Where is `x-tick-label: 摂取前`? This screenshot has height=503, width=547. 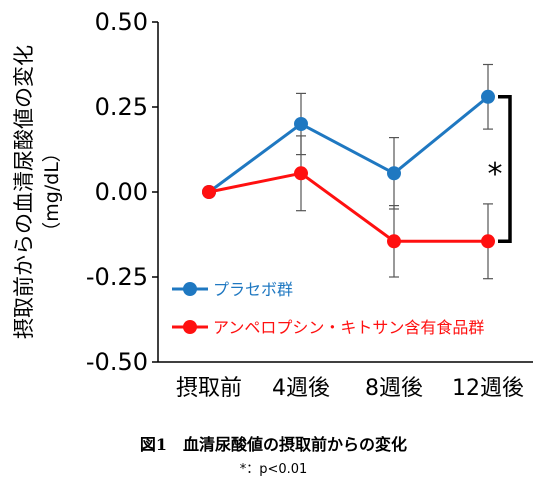 x-tick-label: 摂取前 is located at coordinates (209, 388).